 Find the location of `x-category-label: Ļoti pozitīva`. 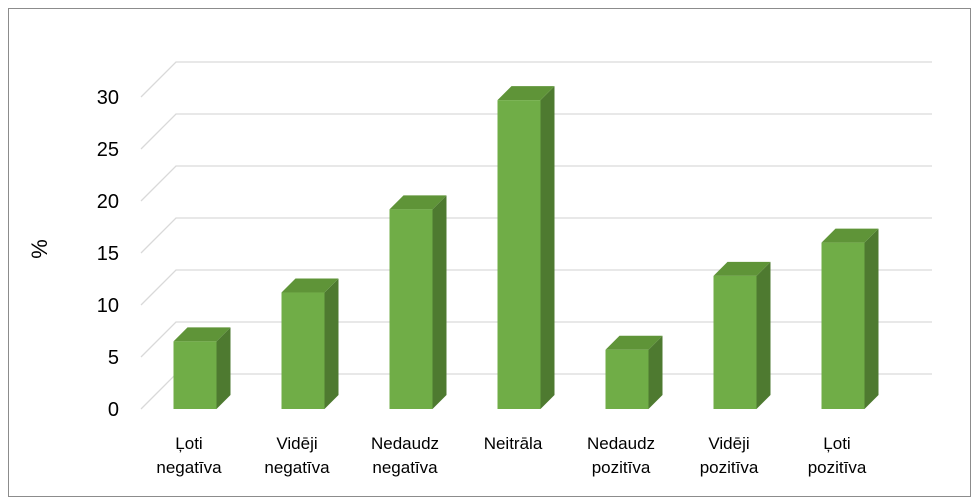

x-category-label: Ļoti pozitīva is located at coordinates (837, 455).